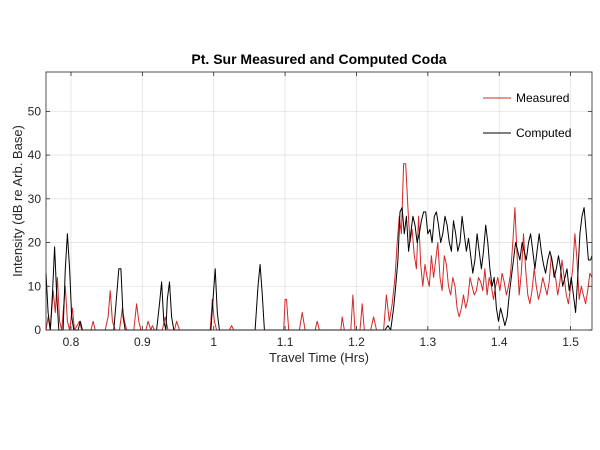 The width and height of the screenshot is (600, 450). What do you see at coordinates (71, 342) in the screenshot?
I see `x-tick-label: 0.8` at bounding box center [71, 342].